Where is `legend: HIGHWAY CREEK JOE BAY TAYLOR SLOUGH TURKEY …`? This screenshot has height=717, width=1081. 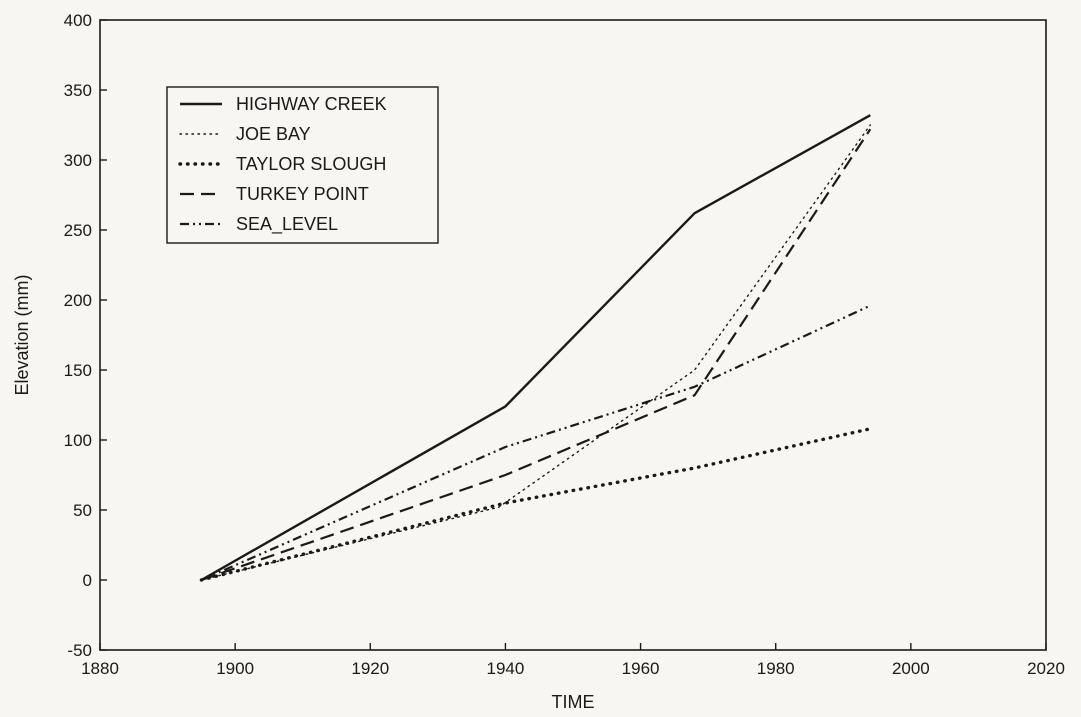
legend: HIGHWAY CREEK JOE BAY TAYLOR SLOUGH TURKEY … is located at coordinates (302, 165).